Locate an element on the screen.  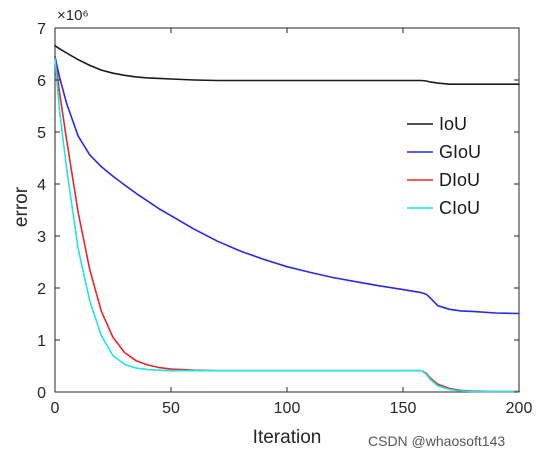
series-line-iou is located at coordinates (287, 64).